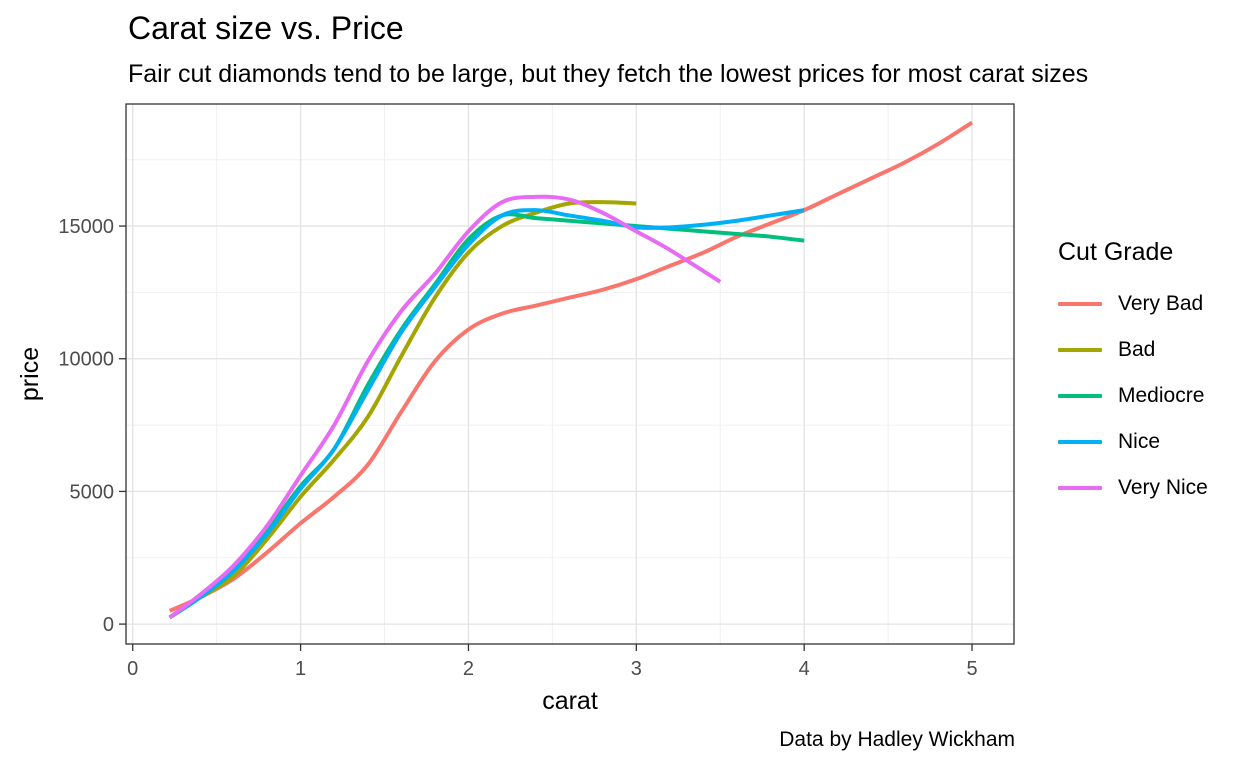 Image resolution: width=1248 pixels, height=768 pixels. What do you see at coordinates (1080, 304) in the screenshot?
I see `legend-key-very-bad` at bounding box center [1080, 304].